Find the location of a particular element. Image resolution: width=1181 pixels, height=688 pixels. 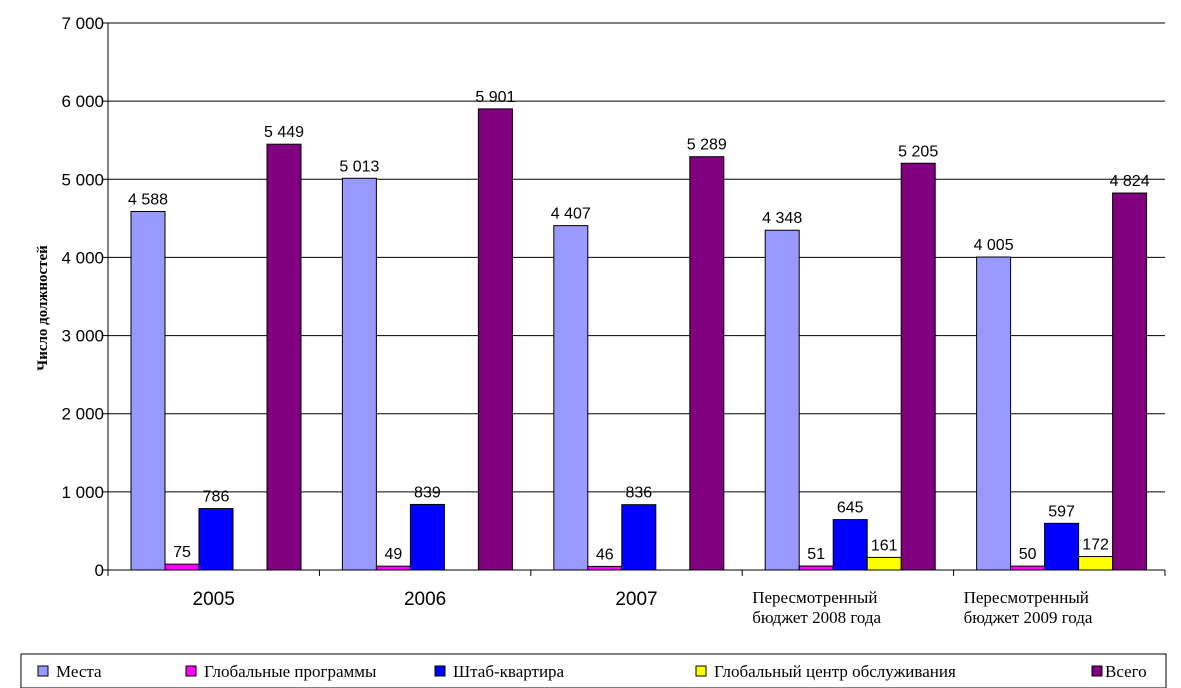

data-label: 839 is located at coordinates (427, 492).